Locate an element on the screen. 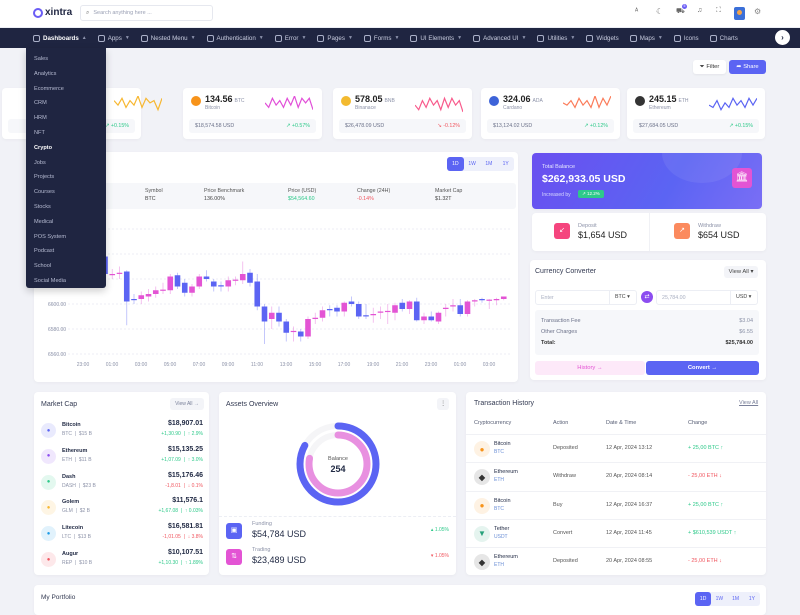 This screenshot has width=800, height=615. to-currency-select: USD ▾ is located at coordinates (744, 297).